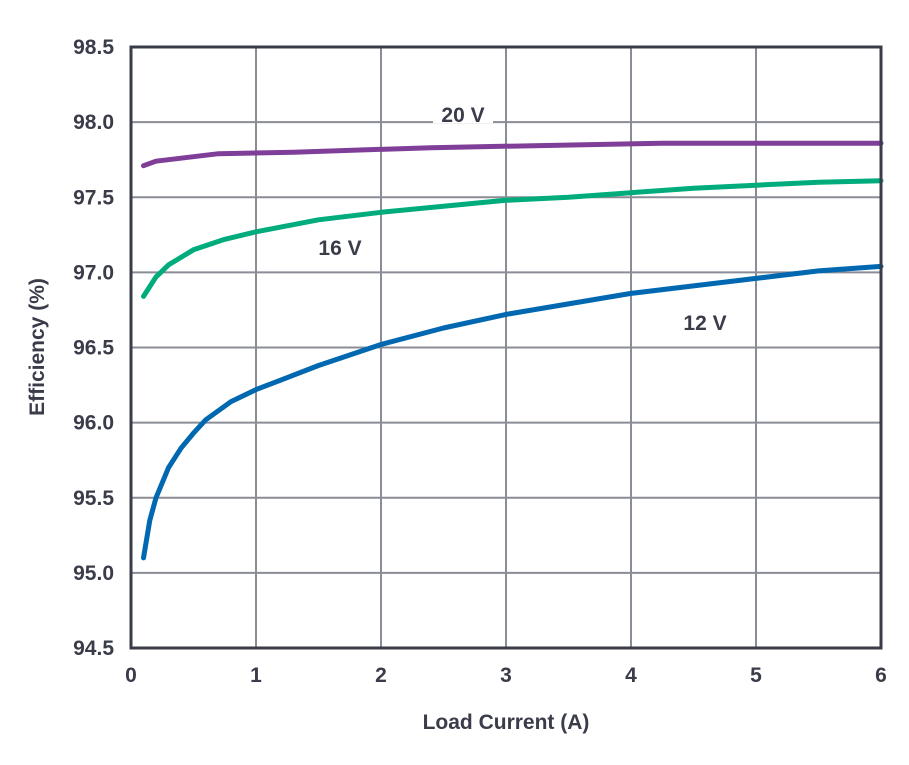 The height and width of the screenshot is (765, 909). Describe the element at coordinates (381, 675) in the screenshot. I see `x-tick-label: 2` at that location.